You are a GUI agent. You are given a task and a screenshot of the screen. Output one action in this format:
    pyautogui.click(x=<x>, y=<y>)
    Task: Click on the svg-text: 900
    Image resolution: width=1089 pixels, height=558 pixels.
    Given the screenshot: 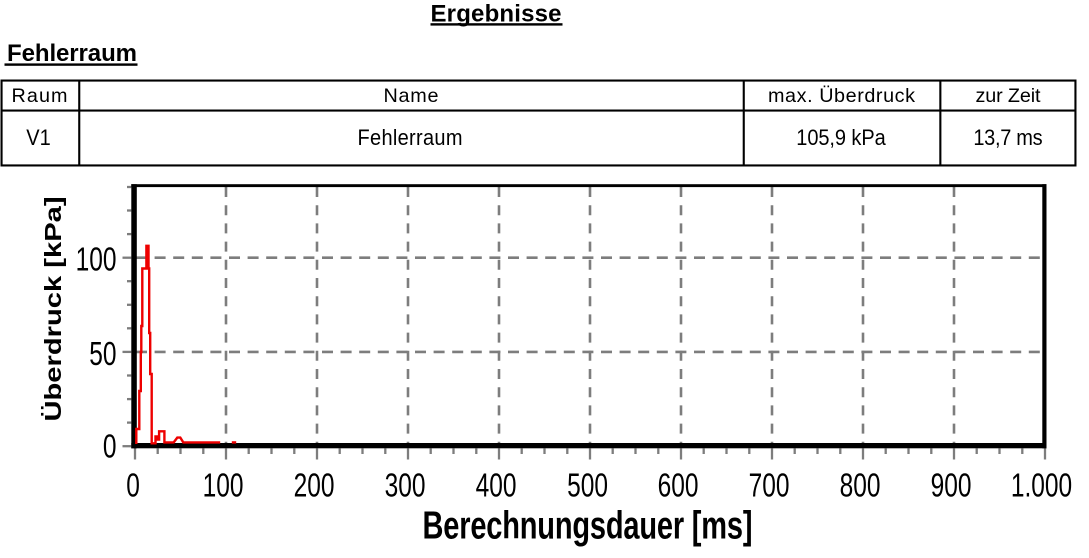 What is the action you would take?
    pyautogui.click(x=951, y=486)
    